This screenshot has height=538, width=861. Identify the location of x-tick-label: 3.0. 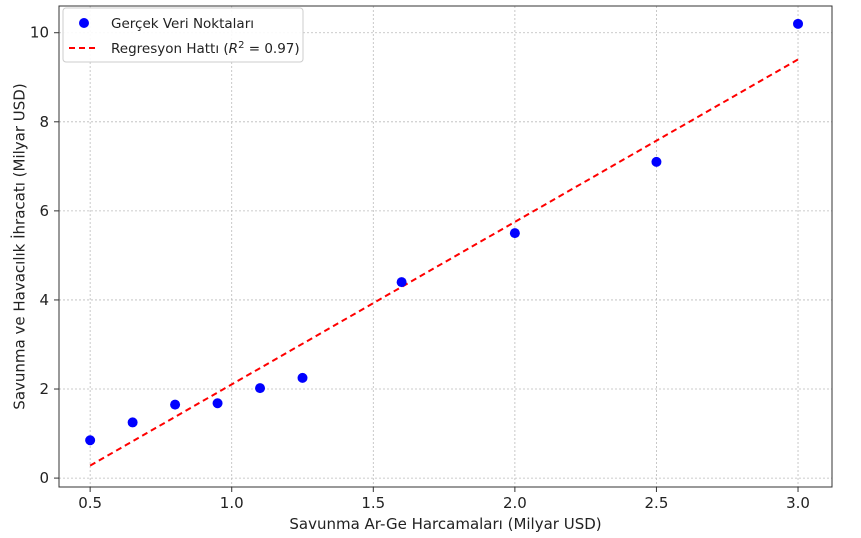
(798, 503).